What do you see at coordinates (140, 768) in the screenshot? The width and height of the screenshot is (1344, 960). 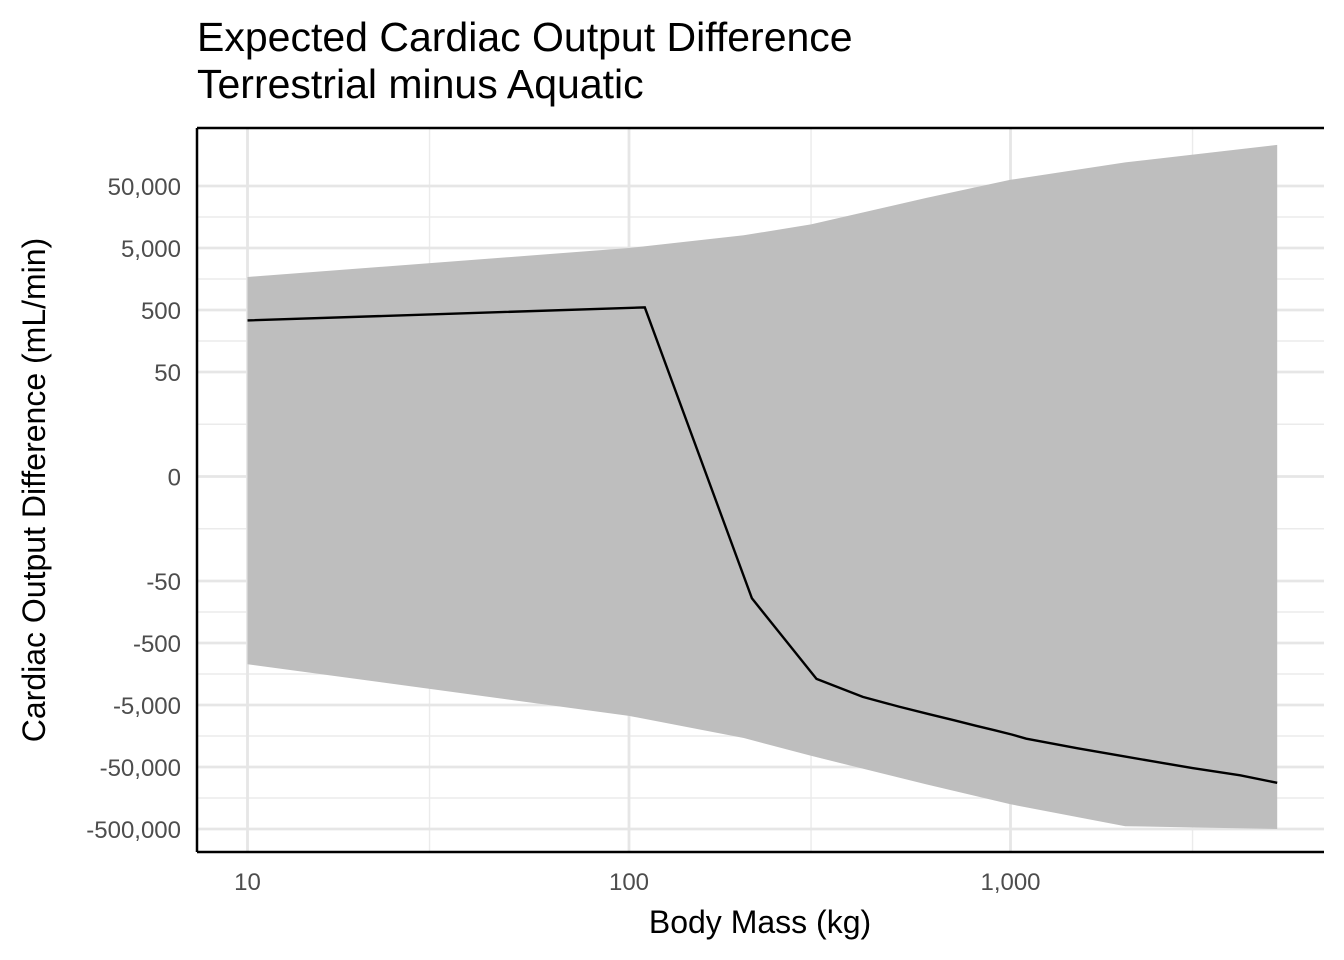 I see `y-tick-label: -50,000` at bounding box center [140, 768].